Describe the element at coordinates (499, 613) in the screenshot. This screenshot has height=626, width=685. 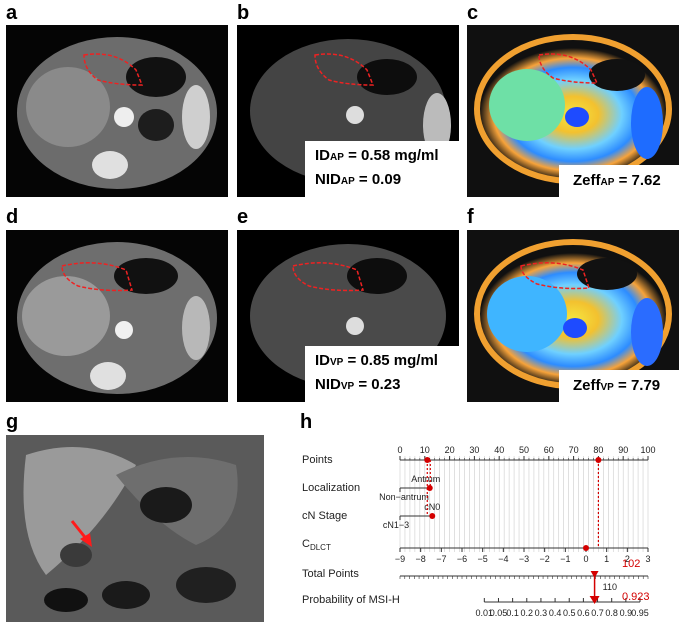
I see `probability-tick-label: 0.05` at that location.